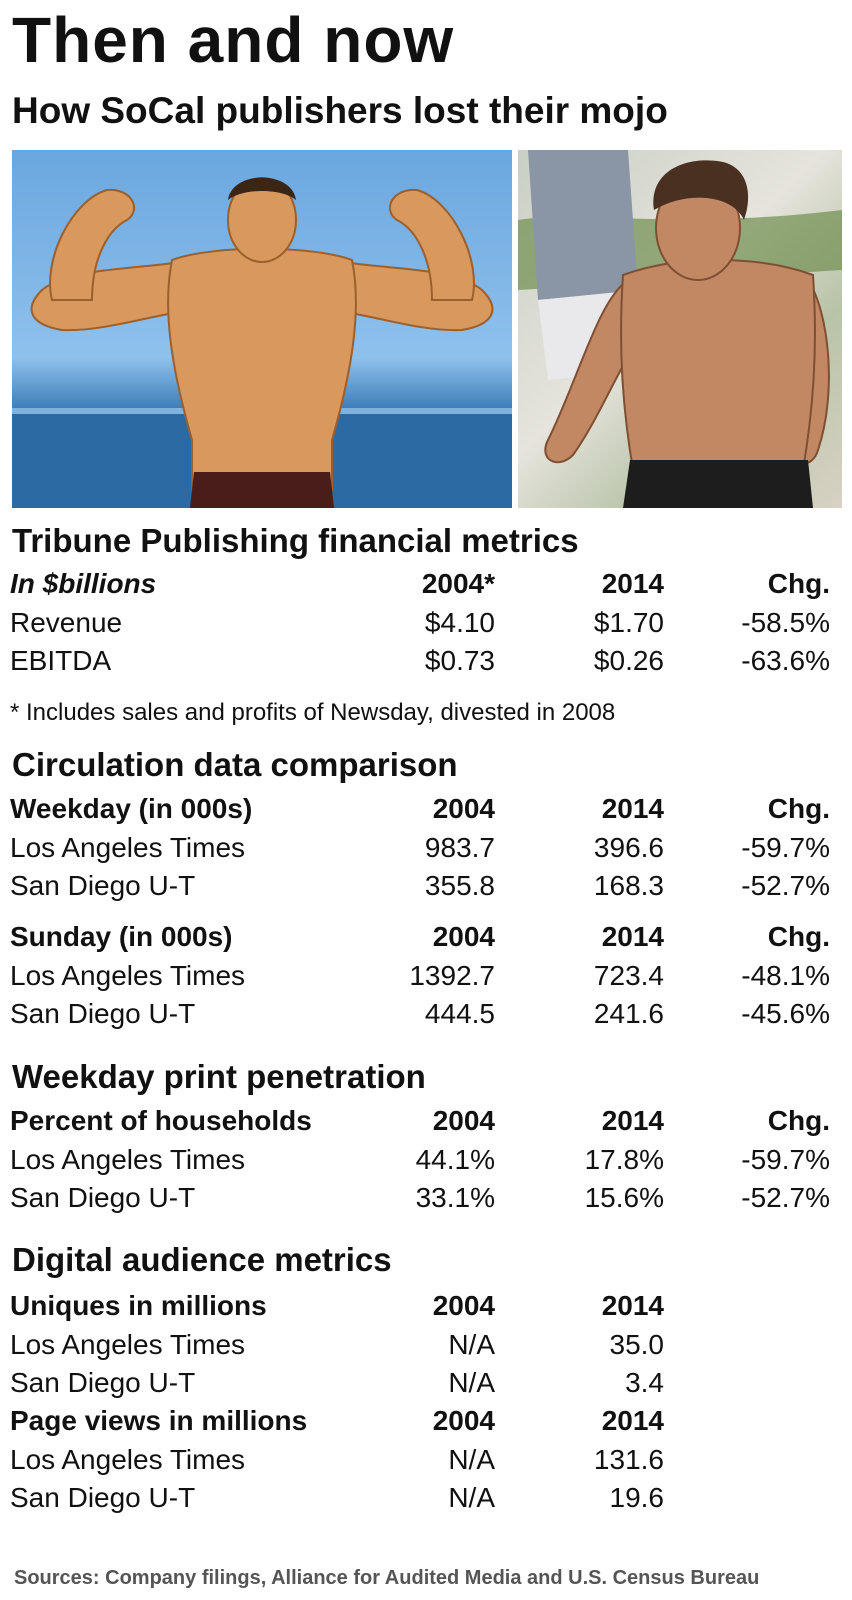  Describe the element at coordinates (637, 1344) in the screenshot. I see `value-2014: 35.0` at that location.